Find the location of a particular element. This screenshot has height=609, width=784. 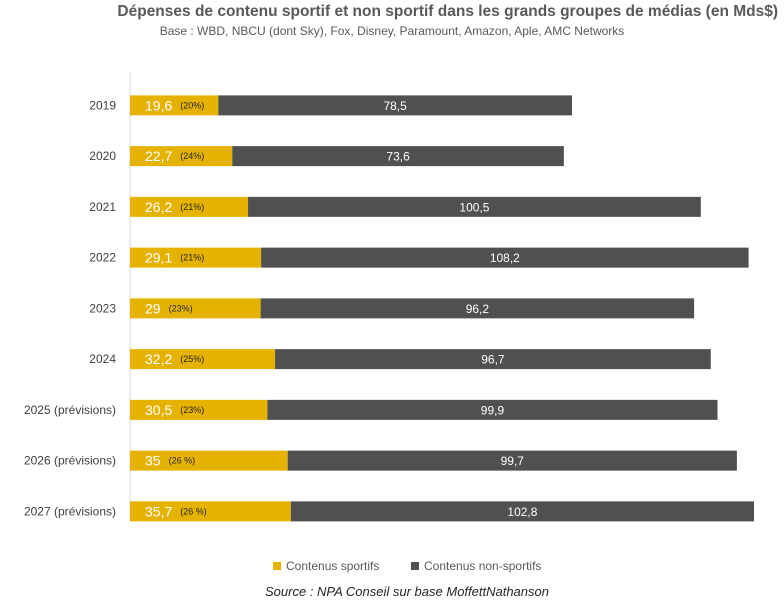

category-label: 2027 (prévisions) is located at coordinates (70, 511).